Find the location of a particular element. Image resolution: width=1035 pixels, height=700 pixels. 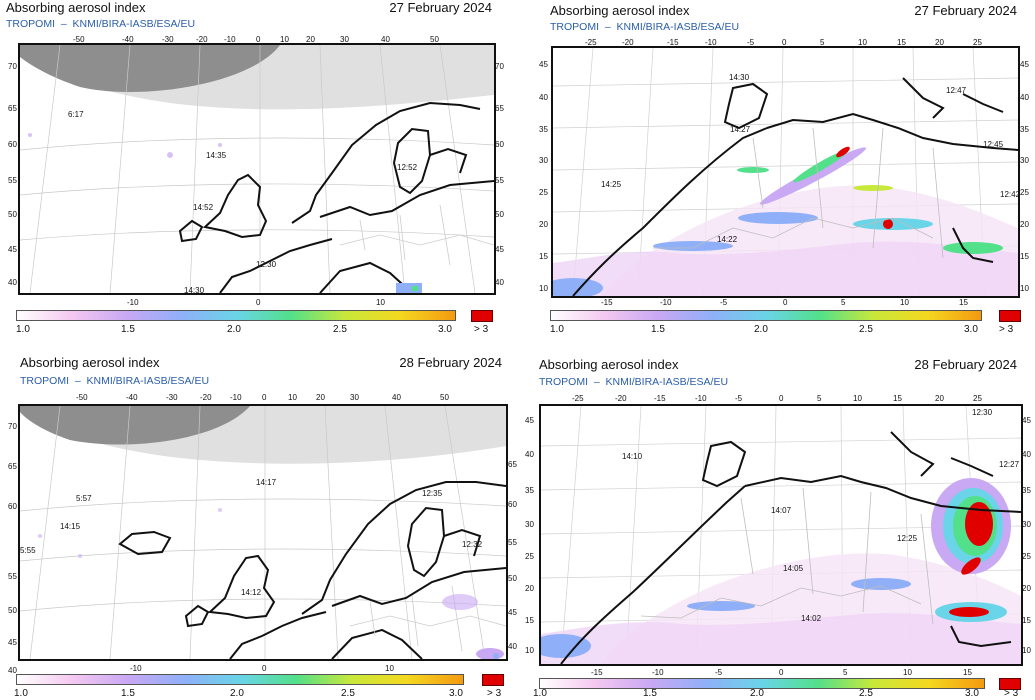

right-tick: 70 is located at coordinates (499, 66).